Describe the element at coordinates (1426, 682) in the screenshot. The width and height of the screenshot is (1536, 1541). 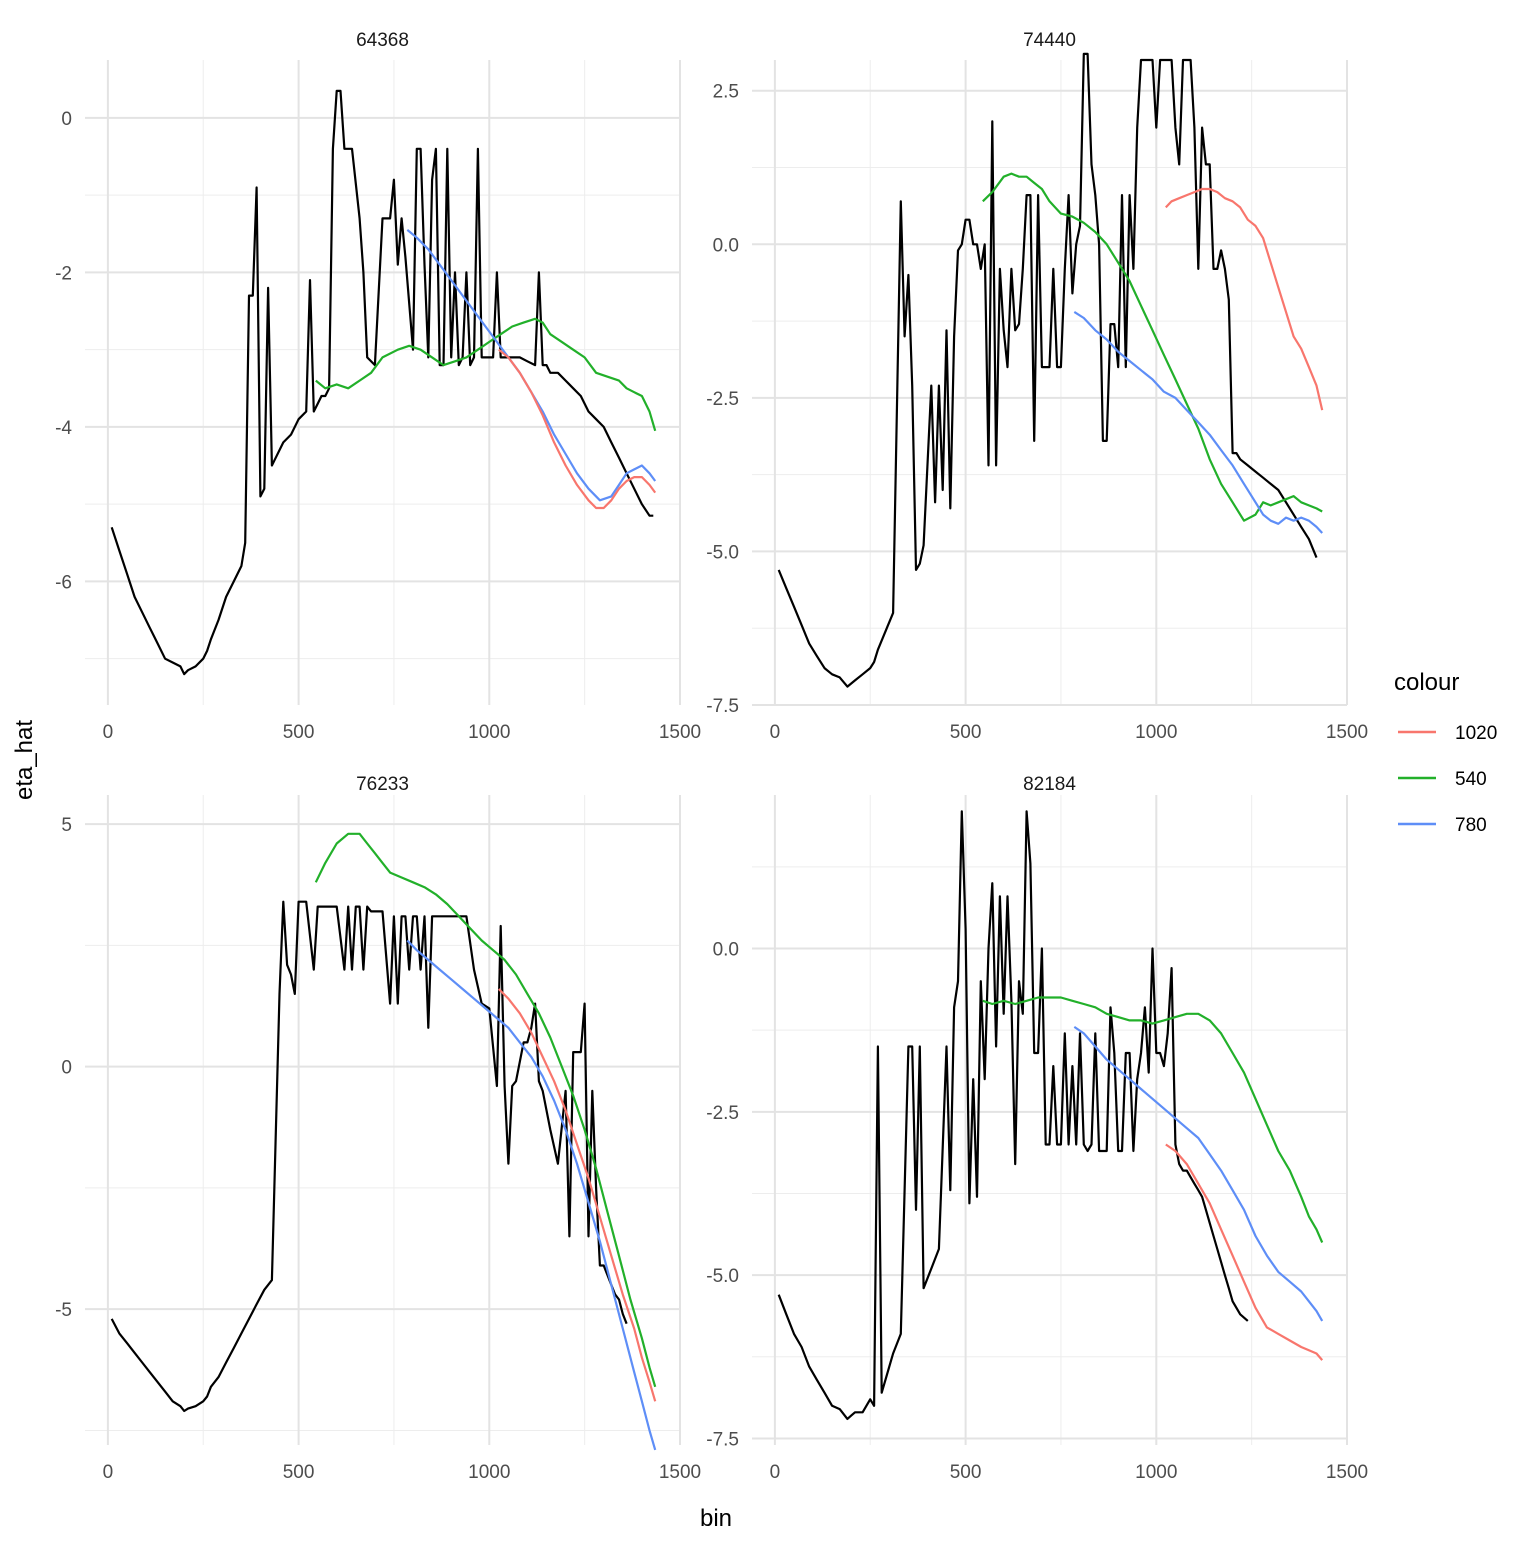
I see `legend-title: colour` at that location.